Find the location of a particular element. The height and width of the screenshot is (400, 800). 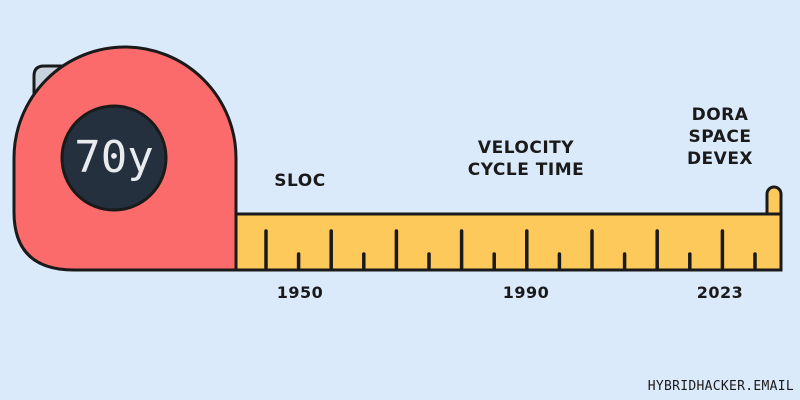

tape-tick-marks is located at coordinates (510, 249).